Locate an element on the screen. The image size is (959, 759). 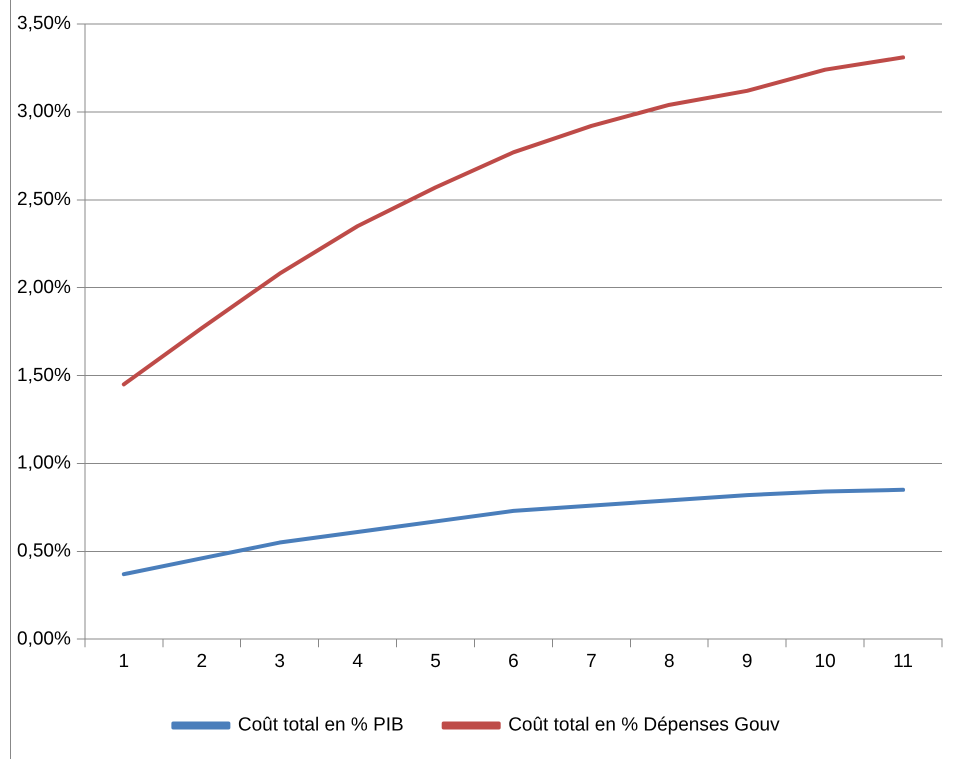
x-tick-label: 7 is located at coordinates (591, 661).